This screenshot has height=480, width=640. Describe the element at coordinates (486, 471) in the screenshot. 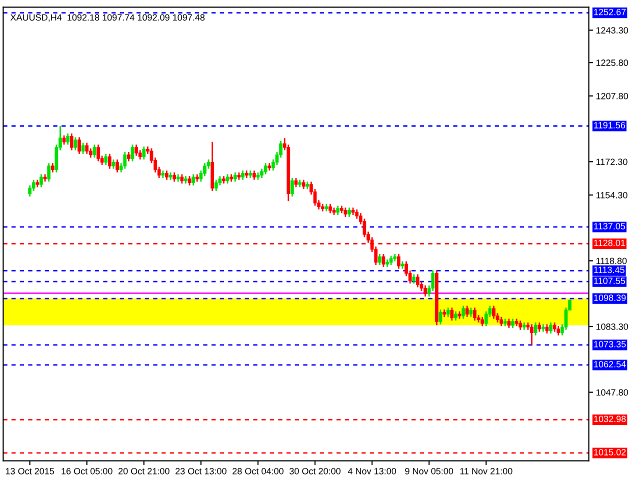

I see `x-tick-label: 11 Nov 21:00` at that location.